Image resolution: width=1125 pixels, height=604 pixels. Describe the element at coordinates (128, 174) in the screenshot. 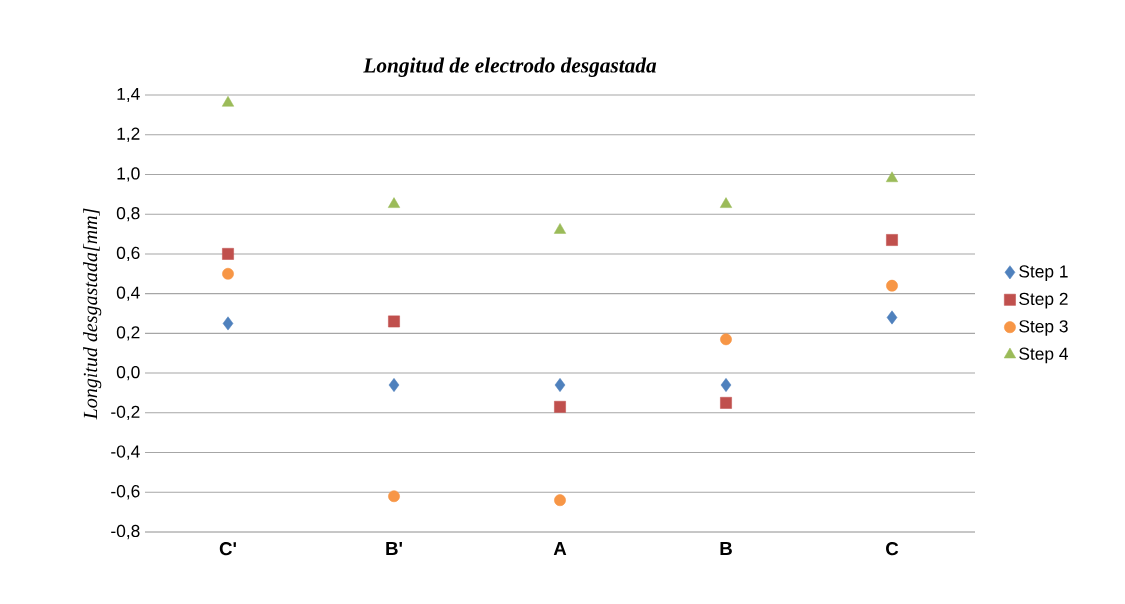

I see `y-tick-label: 1,0` at that location.